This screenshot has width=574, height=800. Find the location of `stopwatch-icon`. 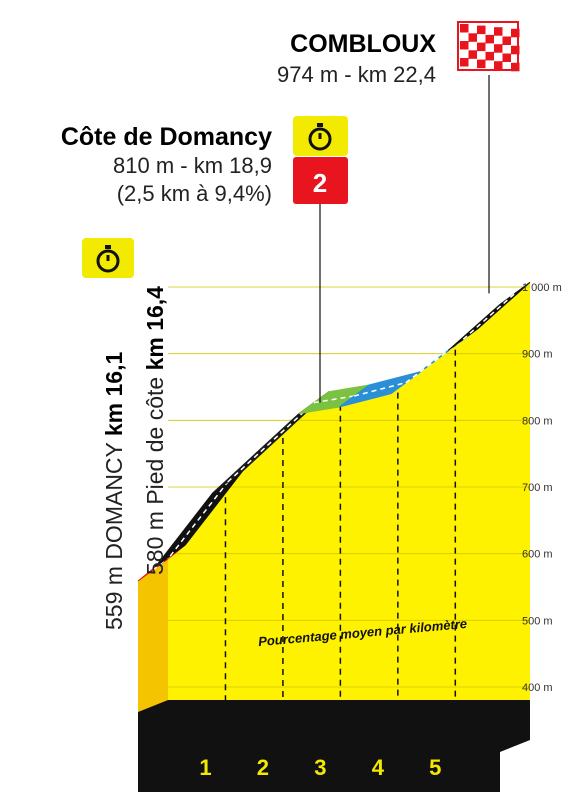

stopwatch-icon is located at coordinates (320, 136).